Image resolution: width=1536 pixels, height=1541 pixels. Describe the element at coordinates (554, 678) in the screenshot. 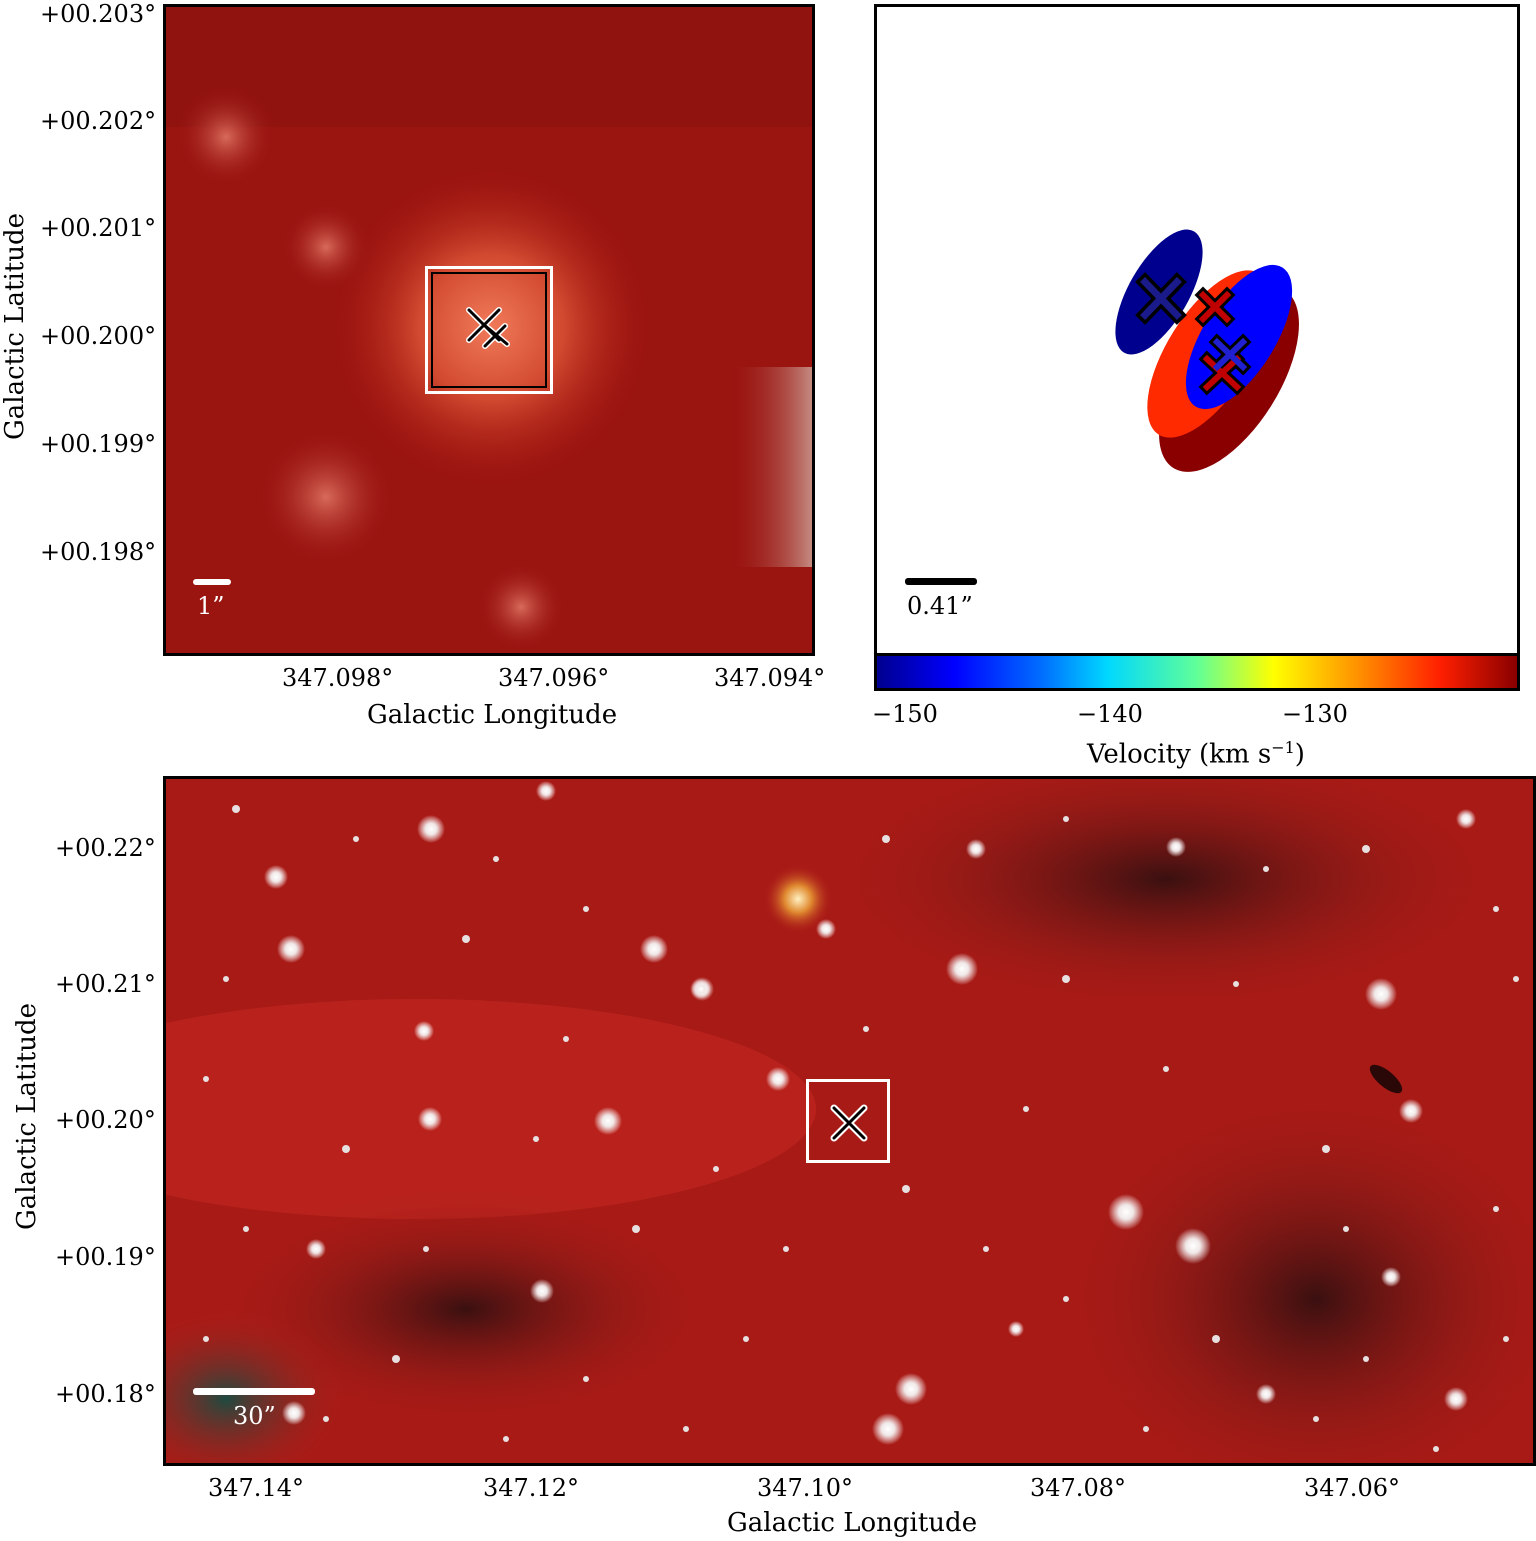

I see `x-tick-label: 347.096°` at that location.